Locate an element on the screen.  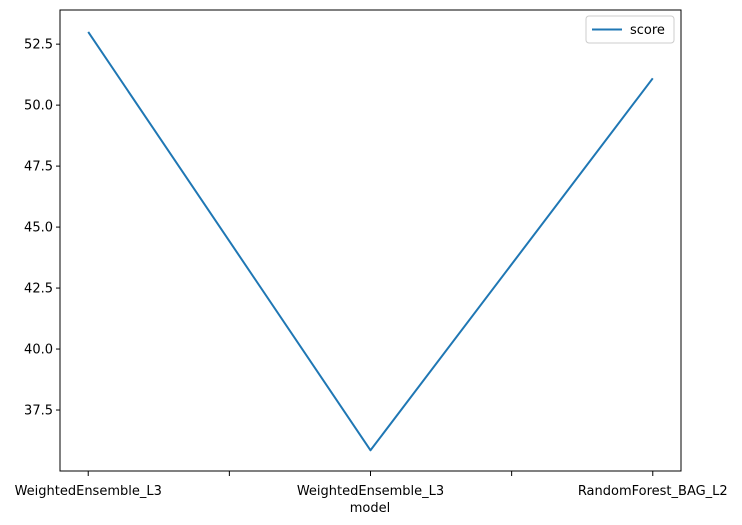
x-axis-label: model is located at coordinates (370, 508).